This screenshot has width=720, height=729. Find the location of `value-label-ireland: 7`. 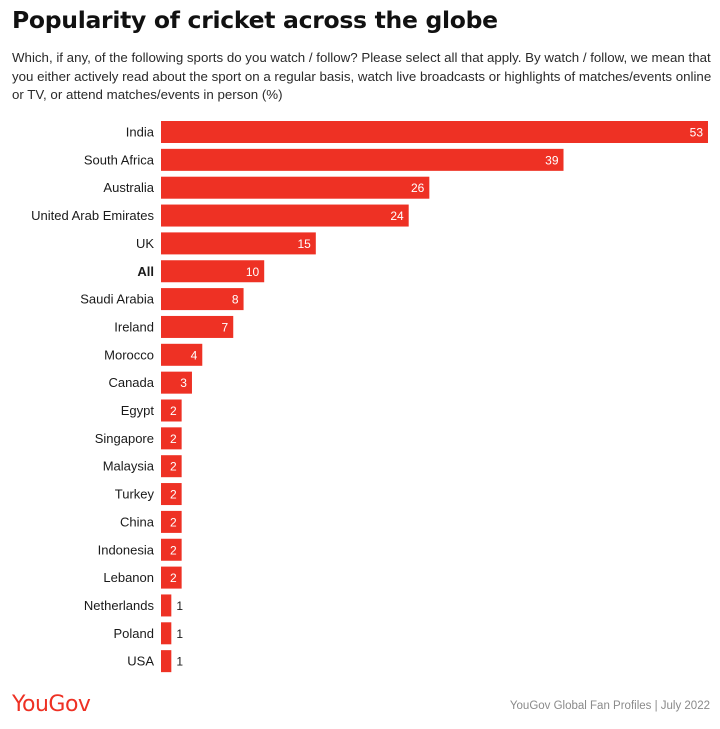

value-label-ireland: 7 is located at coordinates (225, 327).